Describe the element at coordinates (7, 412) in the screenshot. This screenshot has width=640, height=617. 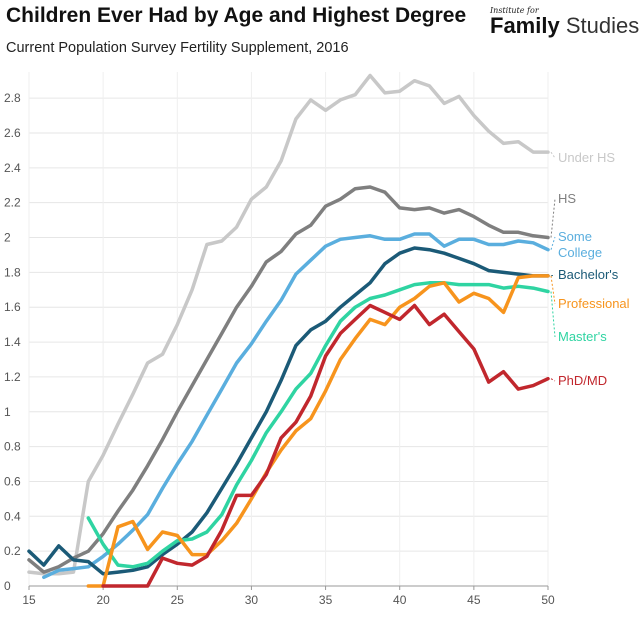
I see `y-tick-label: 1` at that location.